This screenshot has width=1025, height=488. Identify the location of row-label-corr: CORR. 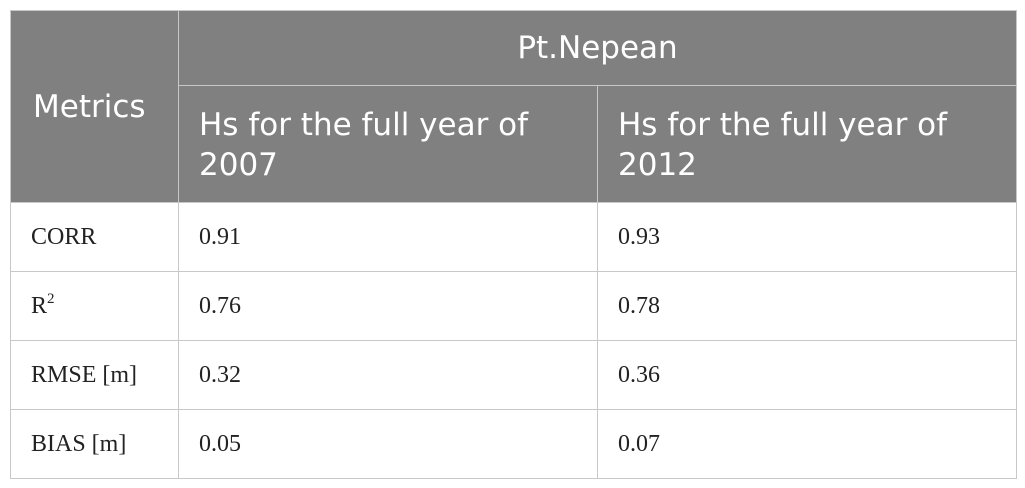
(94, 237).